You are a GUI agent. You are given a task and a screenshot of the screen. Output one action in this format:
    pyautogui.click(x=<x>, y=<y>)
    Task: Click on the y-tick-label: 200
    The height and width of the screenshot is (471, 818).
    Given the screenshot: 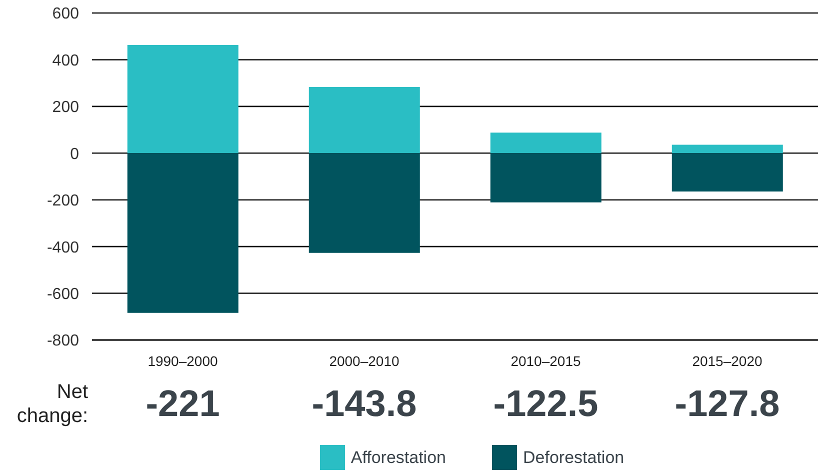 What is the action you would take?
    pyautogui.click(x=66, y=107)
    